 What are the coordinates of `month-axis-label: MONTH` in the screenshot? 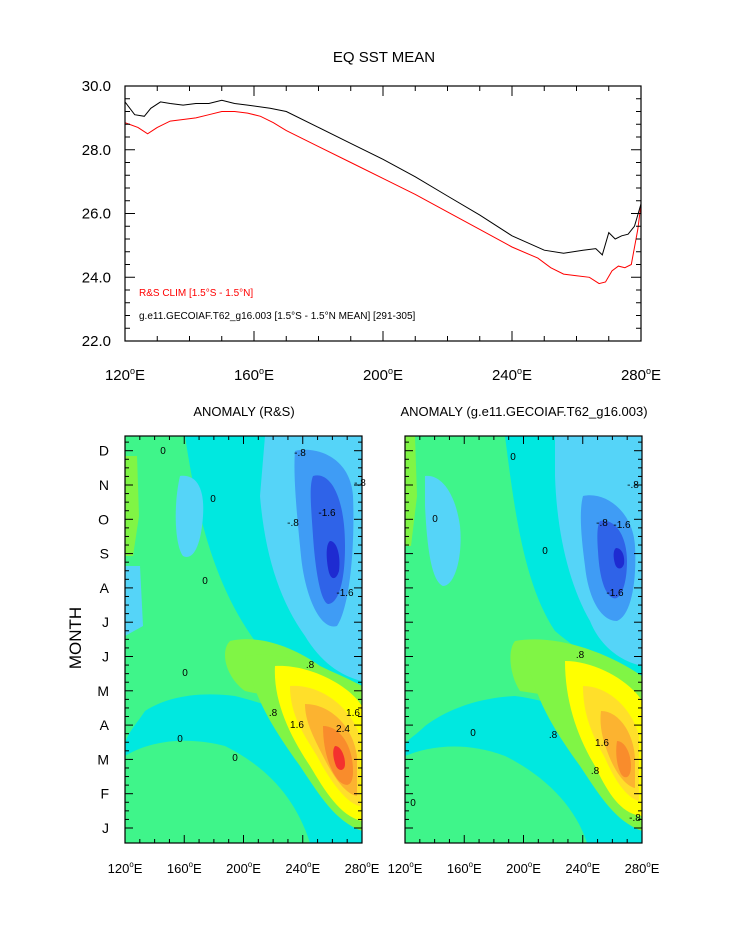 It's located at (75, 638).